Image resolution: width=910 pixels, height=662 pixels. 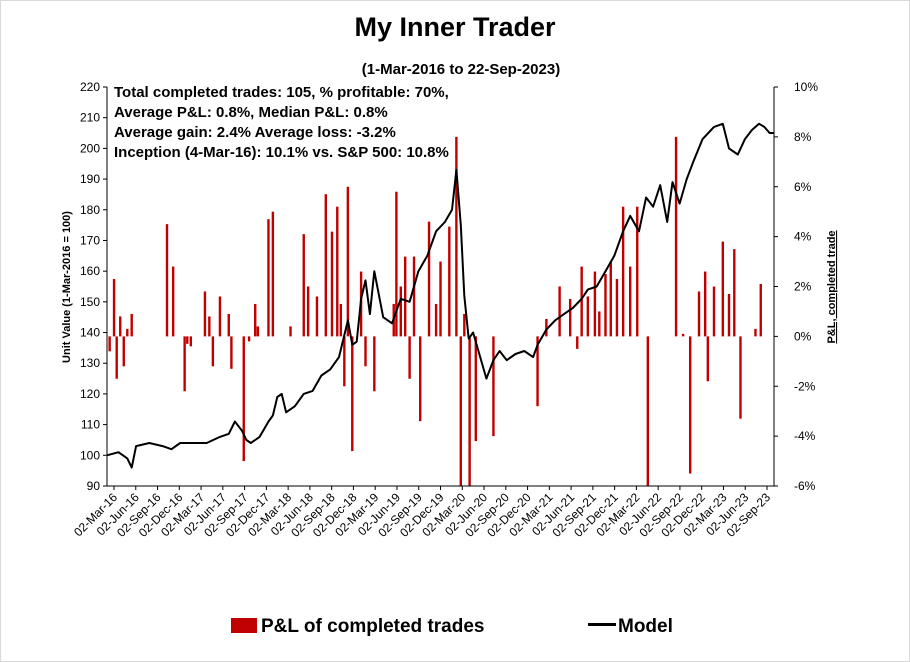 What do you see at coordinates (90, 118) in the screenshot?
I see `left-tick-label: 210` at bounding box center [90, 118].